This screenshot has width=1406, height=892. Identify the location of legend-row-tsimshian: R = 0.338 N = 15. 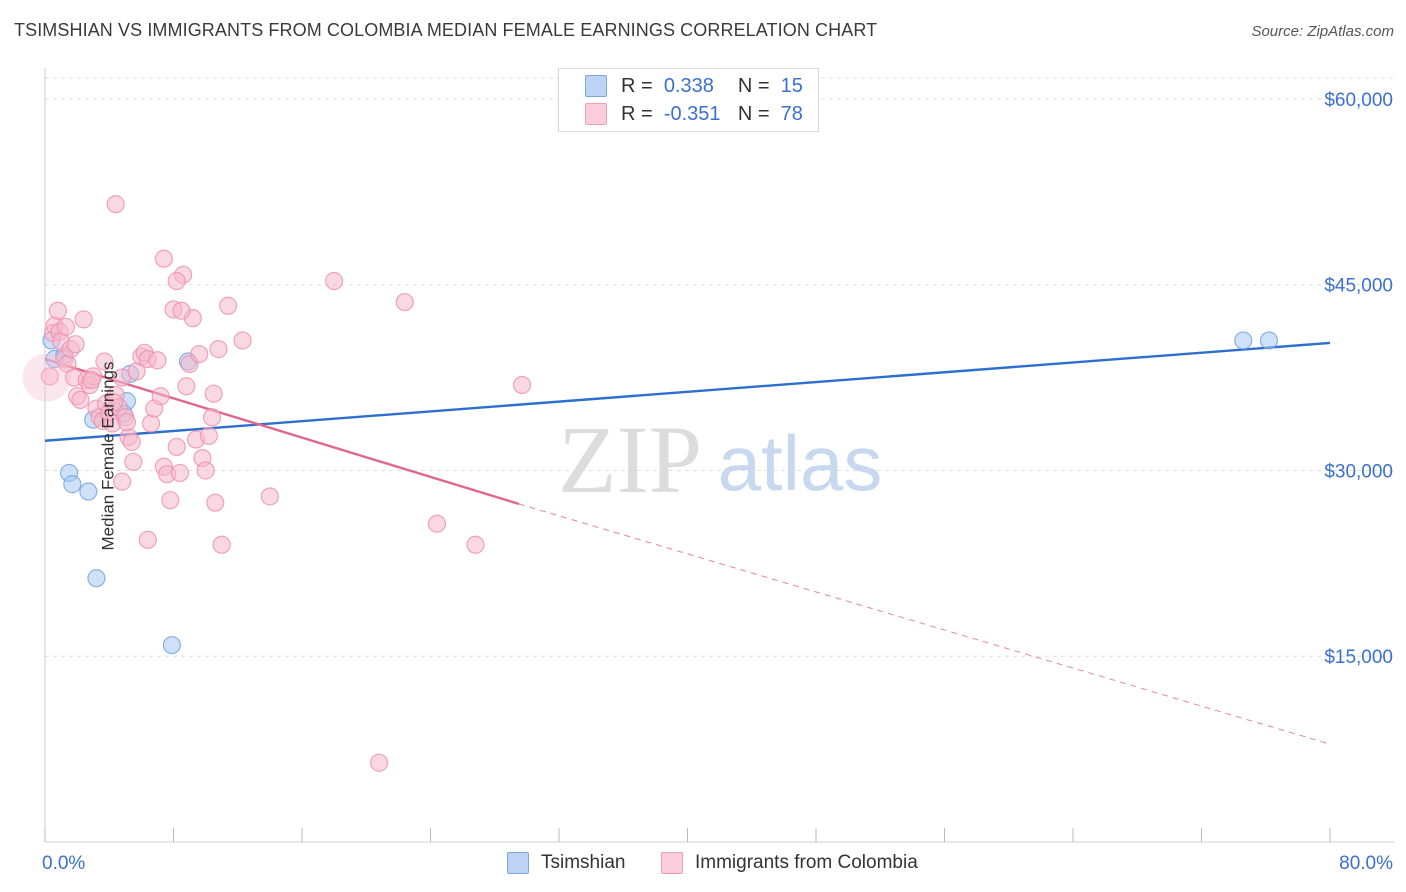
(694, 86).